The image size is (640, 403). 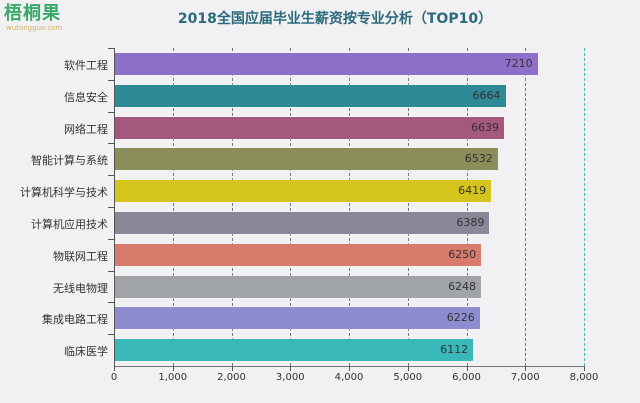 What do you see at coordinates (75, 320) in the screenshot?
I see `category-label: 集成电路工程` at bounding box center [75, 320].